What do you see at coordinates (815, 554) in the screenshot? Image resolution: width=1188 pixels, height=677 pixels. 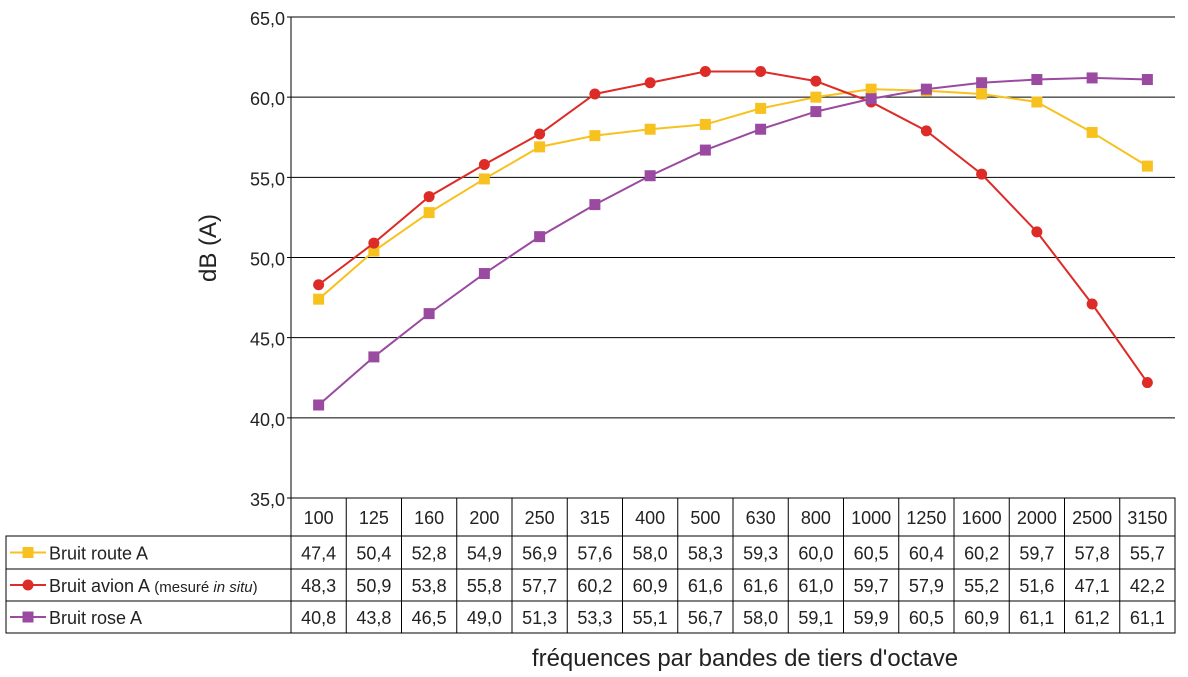 I see `data-label: 60,0` at bounding box center [815, 554].